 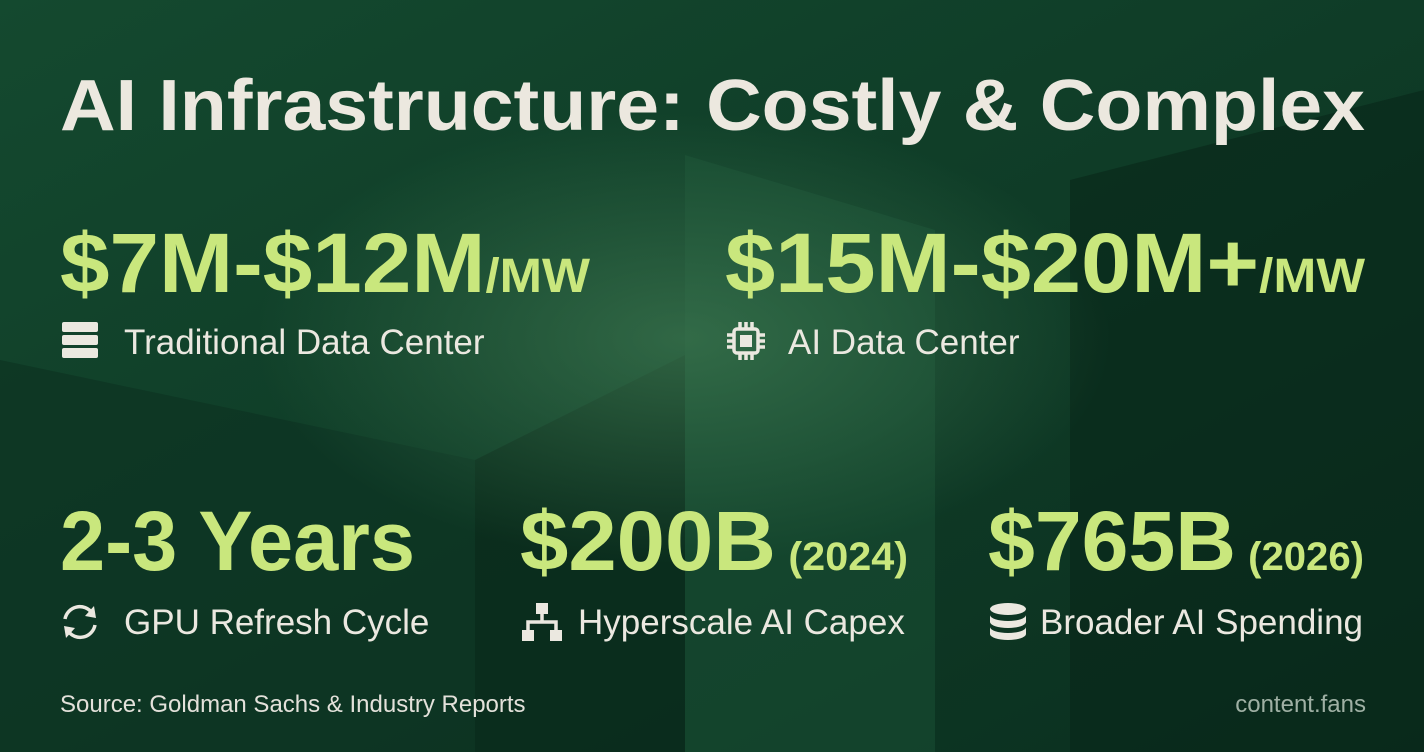 I want to click on stat-value: $15M-$20M+/MW, so click(x=1045, y=263).